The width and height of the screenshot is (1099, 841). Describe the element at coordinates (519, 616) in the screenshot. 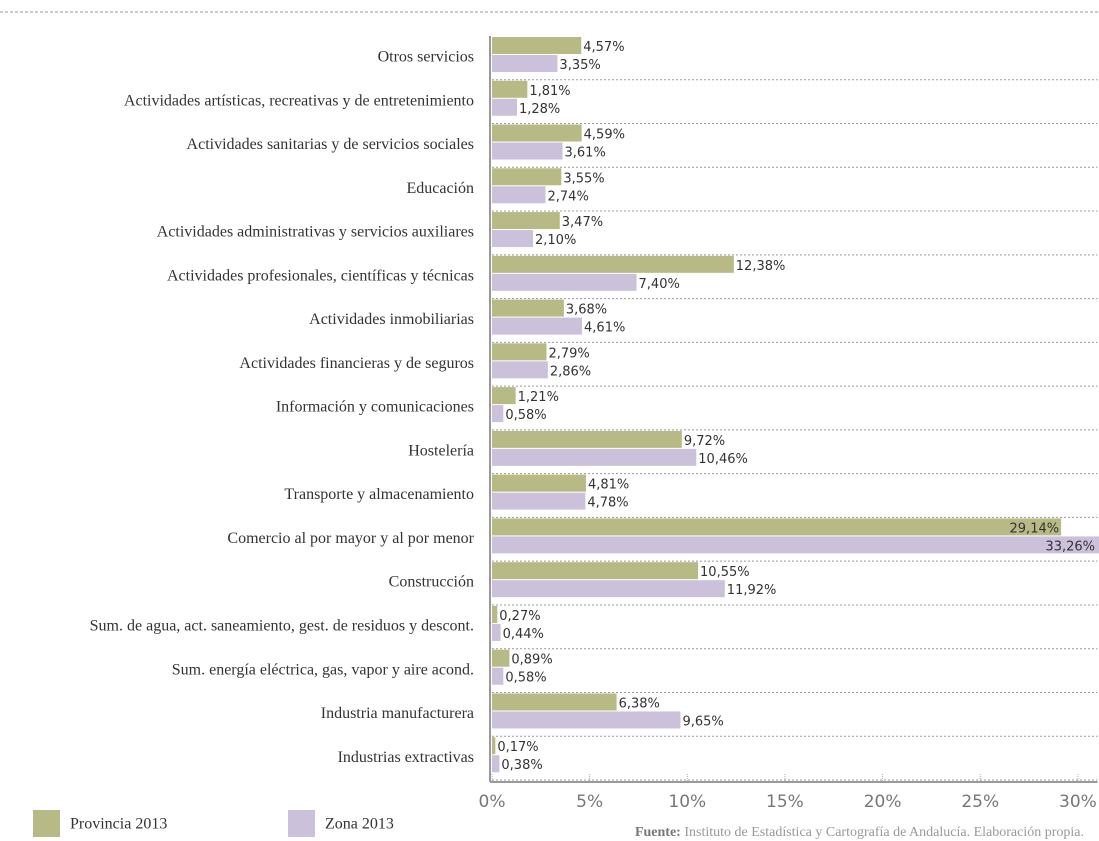

I see `value-label: 0,27%` at that location.